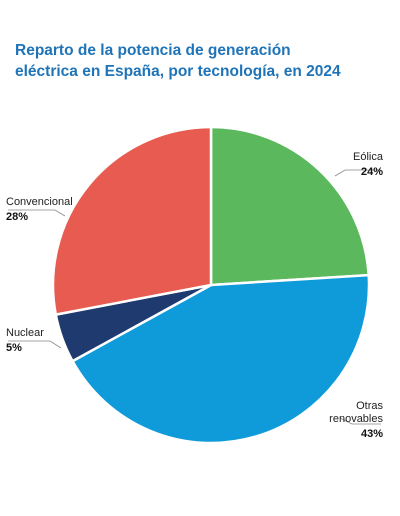 Image resolution: width=400 pixels, height=516 pixels. Describe the element at coordinates (357, 173) in the screenshot. I see `leader-line-eolica` at that location.